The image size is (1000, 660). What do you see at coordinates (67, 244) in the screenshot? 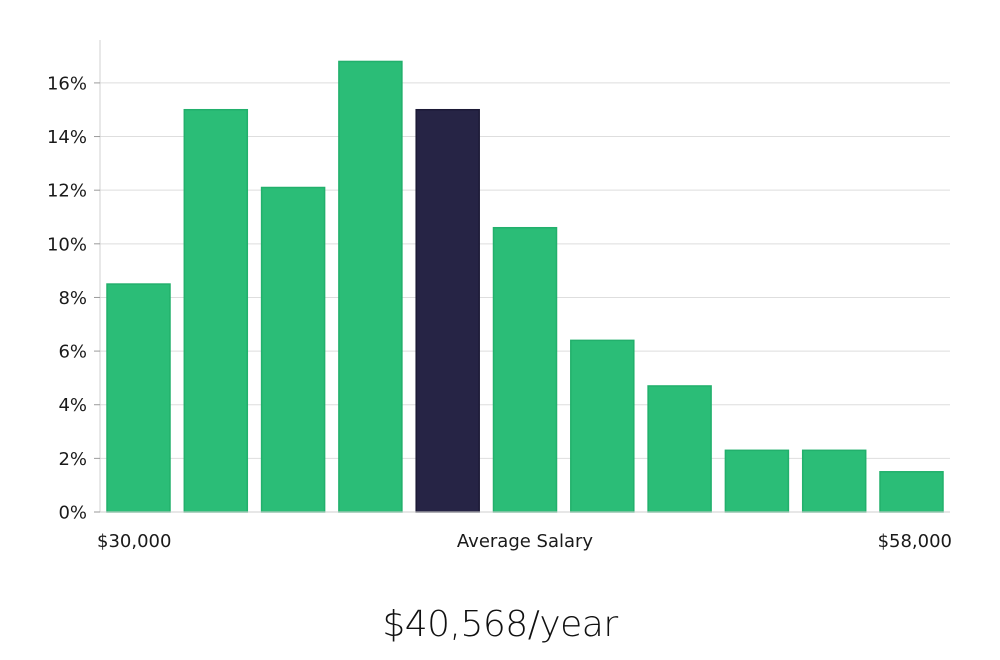
I see `y-tick-label-10: 10%` at bounding box center [67, 244].